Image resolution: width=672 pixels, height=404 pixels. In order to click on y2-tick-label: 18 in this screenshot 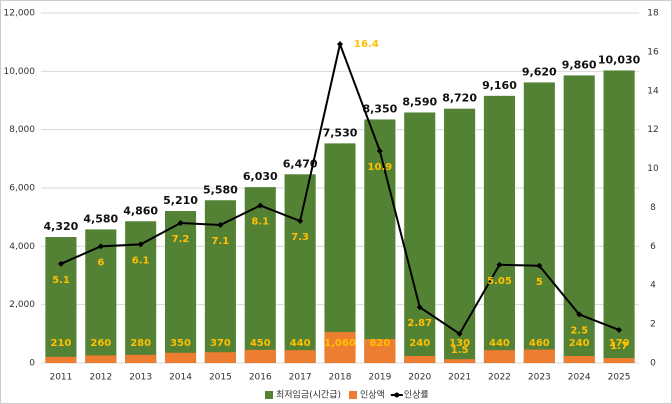, I will do `click(653, 14)`.